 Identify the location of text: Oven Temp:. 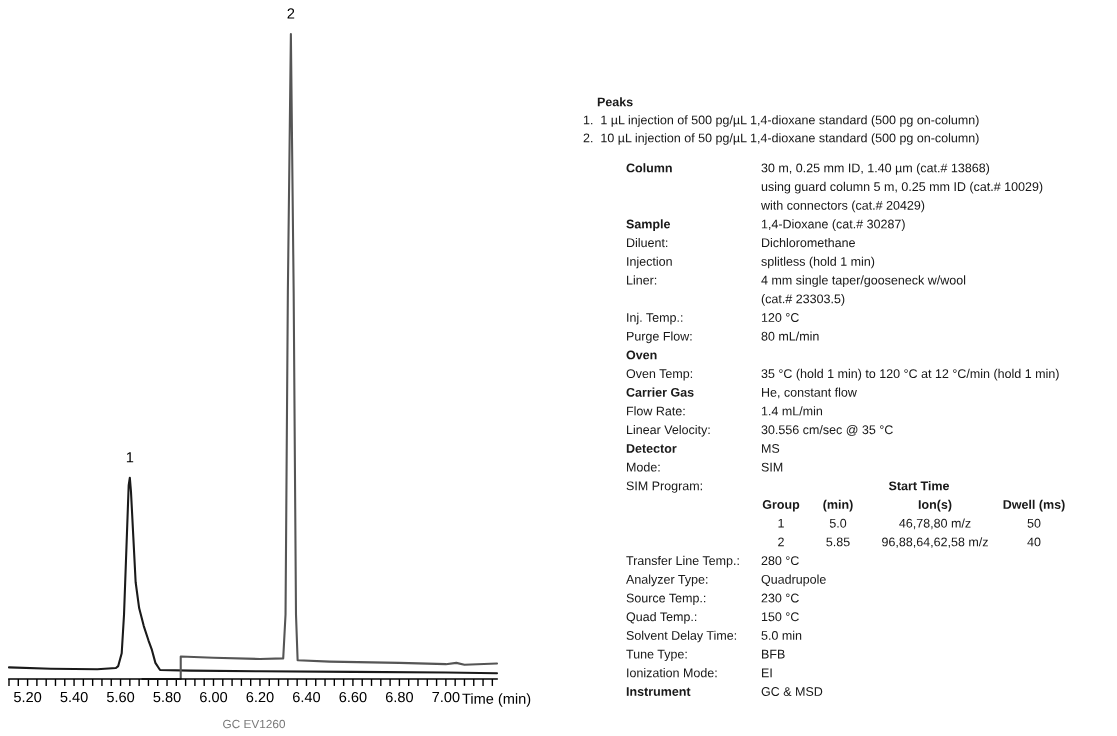
(659, 375).